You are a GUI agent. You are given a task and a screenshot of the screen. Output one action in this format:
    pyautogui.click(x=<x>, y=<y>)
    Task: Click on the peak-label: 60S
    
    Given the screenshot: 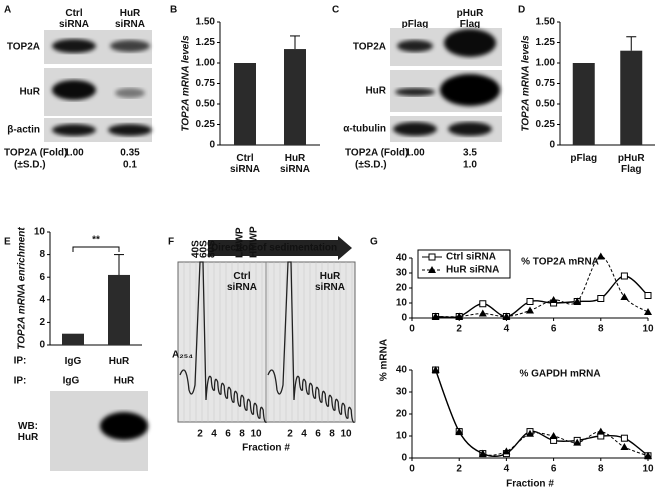 What is the action you would take?
    pyautogui.click(x=204, y=249)
    